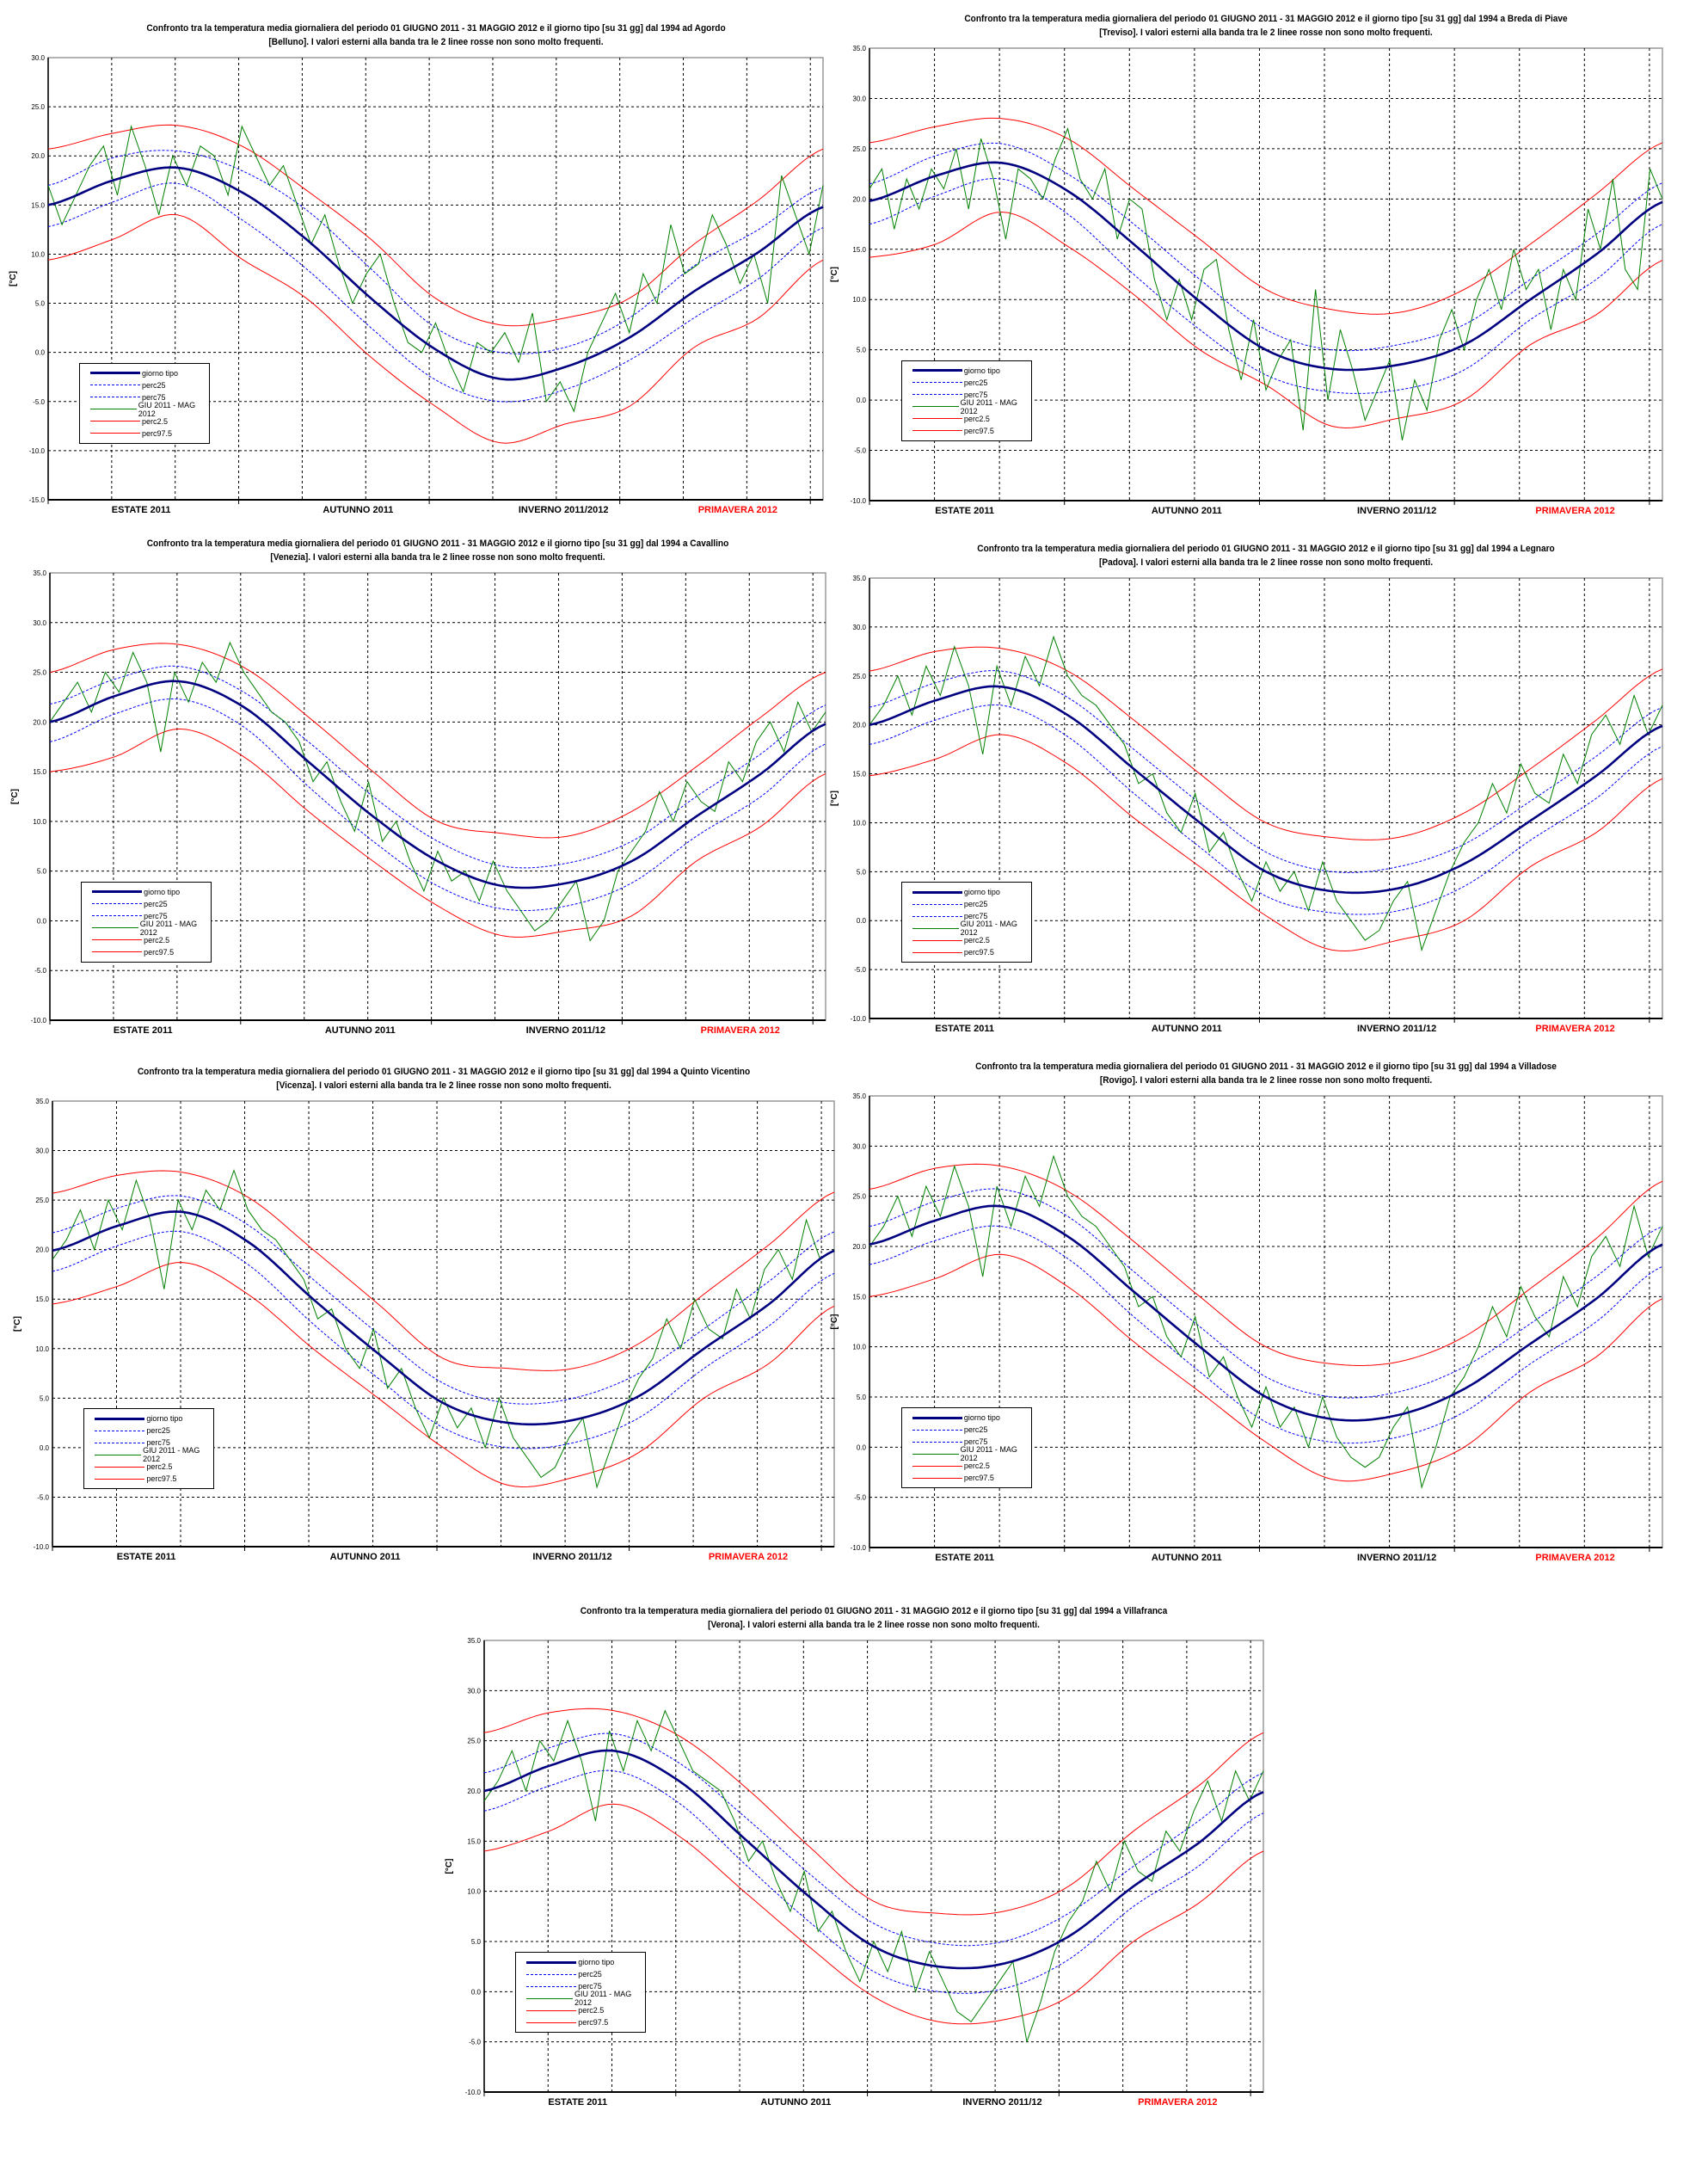  Describe the element at coordinates (37, 500) in the screenshot. I see `y-tick-label: -15.0` at that location.